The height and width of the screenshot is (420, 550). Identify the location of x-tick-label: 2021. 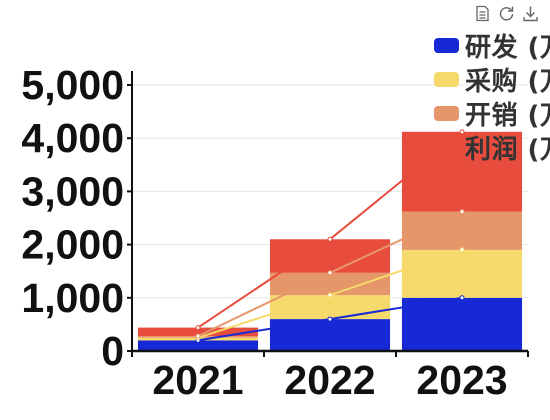
(197, 380).